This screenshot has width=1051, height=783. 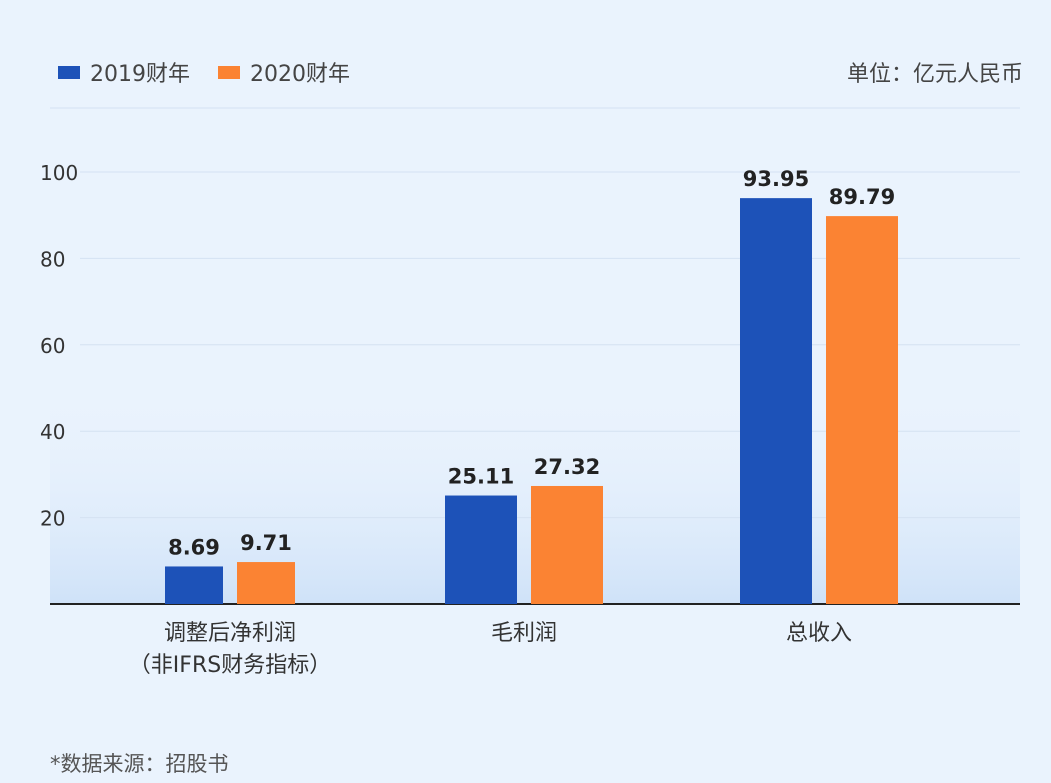 What do you see at coordinates (52, 346) in the screenshot?
I see `y-tick-label: 60` at bounding box center [52, 346].